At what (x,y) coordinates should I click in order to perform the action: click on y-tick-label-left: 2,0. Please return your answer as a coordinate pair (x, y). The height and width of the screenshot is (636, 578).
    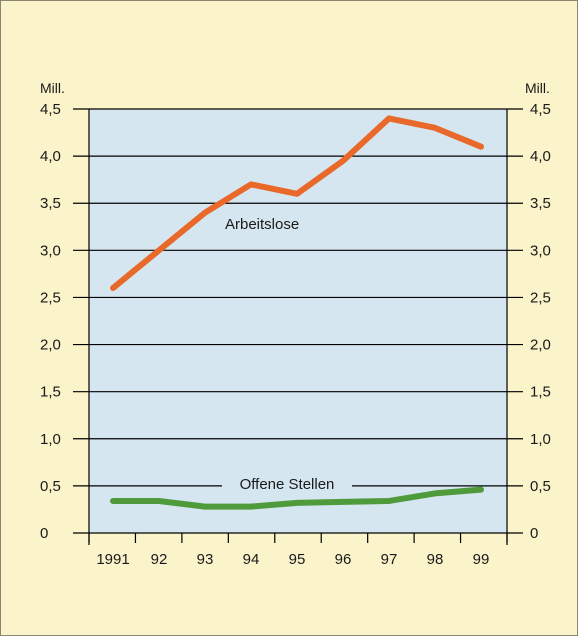
    Looking at the image, I should click on (50, 345).